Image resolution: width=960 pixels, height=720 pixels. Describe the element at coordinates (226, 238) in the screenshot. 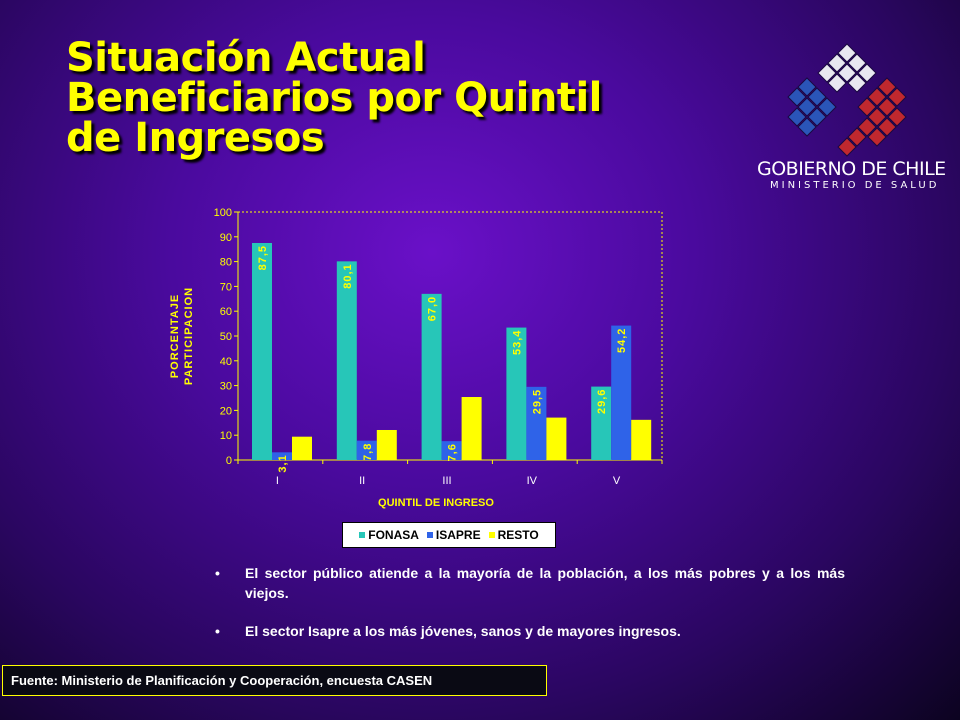

I see `y-tick-label: 90` at that location.